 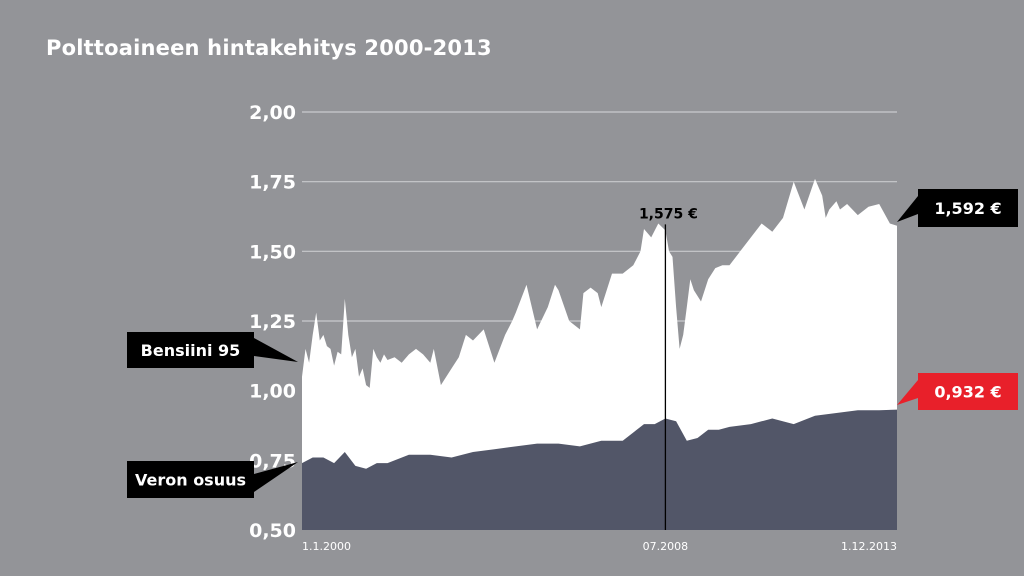 I want to click on x-tick-label: 1.12.2013, so click(x=869, y=546).